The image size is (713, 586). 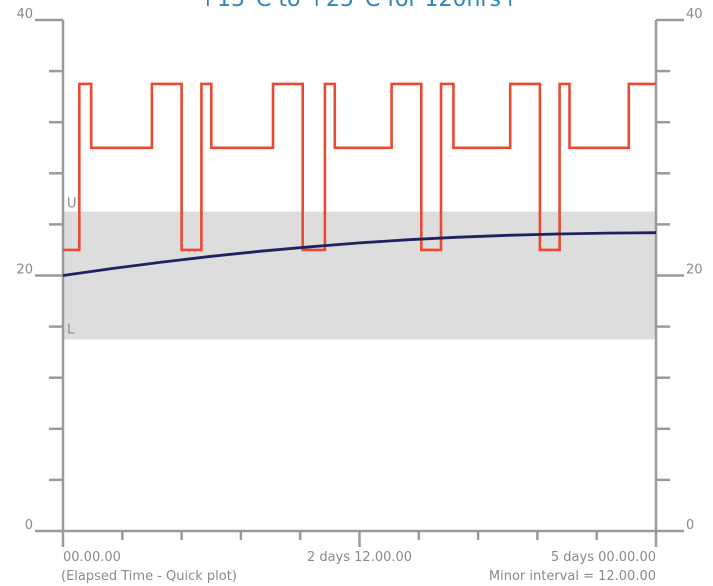 What do you see at coordinates (72, 204) in the screenshot?
I see `band-upper-label: U` at bounding box center [72, 204].